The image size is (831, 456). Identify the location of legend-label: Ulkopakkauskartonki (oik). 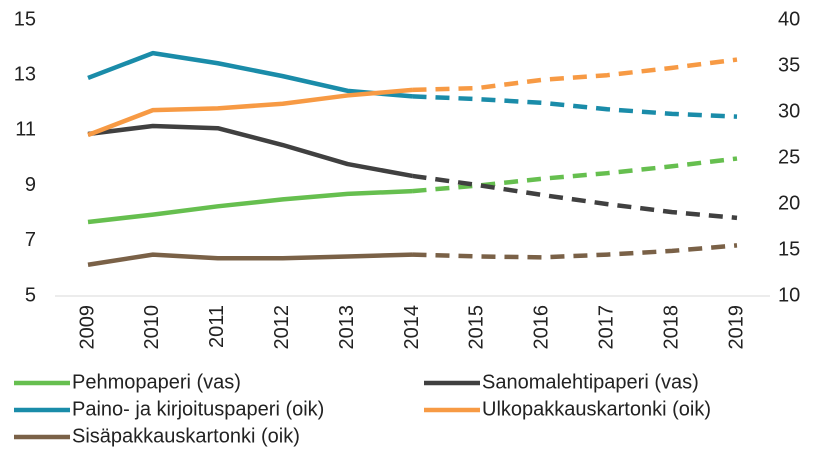
(596, 409).